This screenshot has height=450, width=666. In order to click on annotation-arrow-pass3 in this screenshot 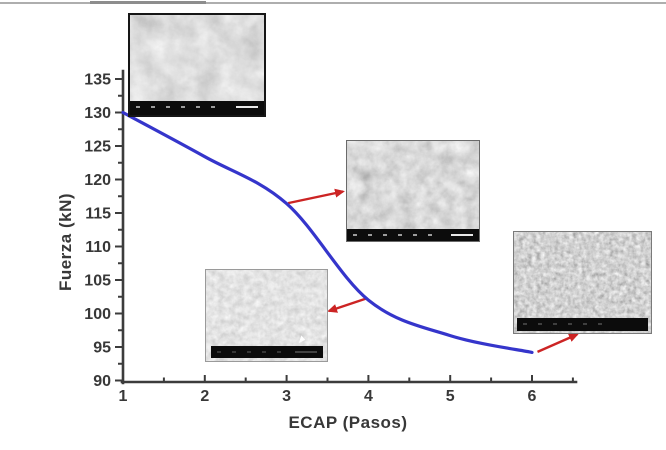, I will do `click(316, 196)`.